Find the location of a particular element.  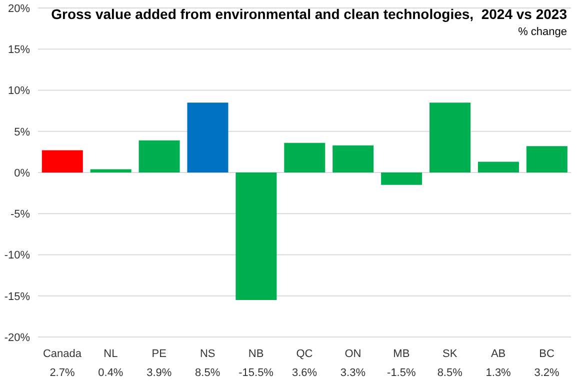

data-label: 3.2% is located at coordinates (547, 373).